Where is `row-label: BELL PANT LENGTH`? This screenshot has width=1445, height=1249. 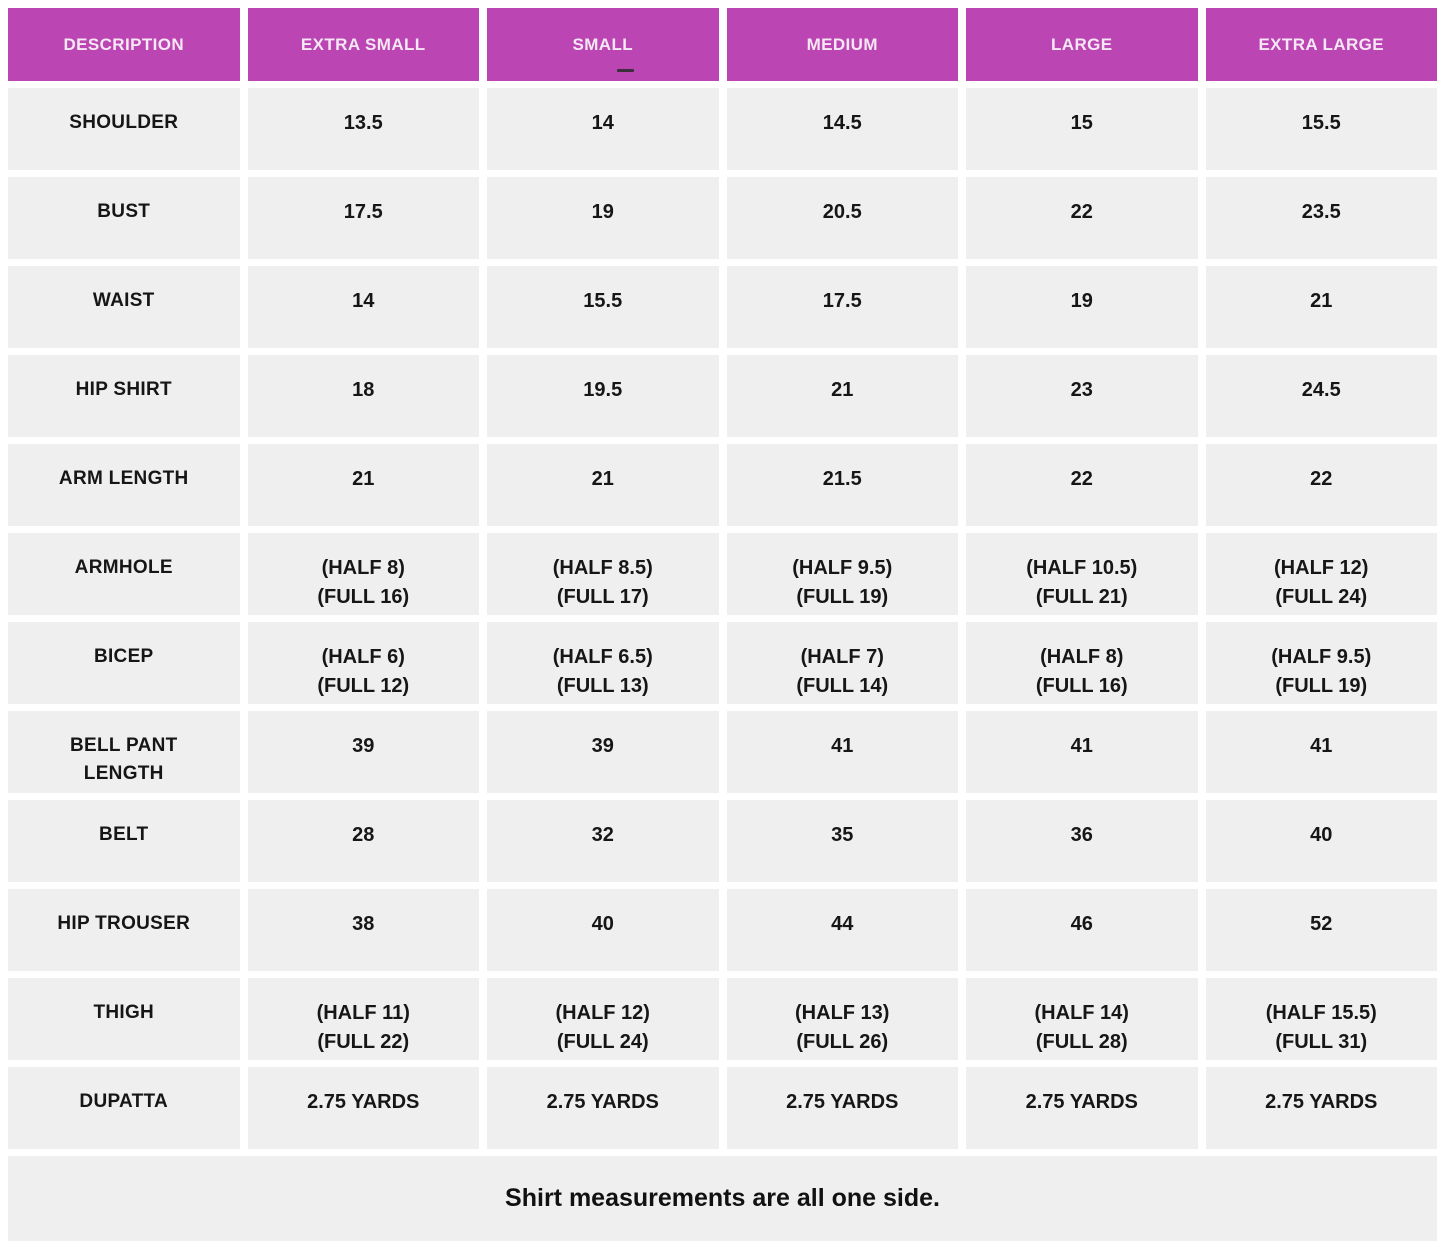
row-label: BELL PANT LENGTH is located at coordinates (124, 752).